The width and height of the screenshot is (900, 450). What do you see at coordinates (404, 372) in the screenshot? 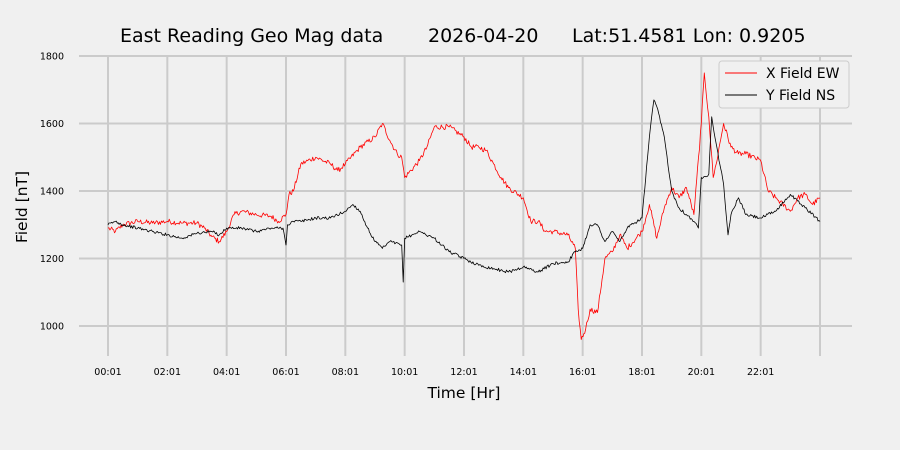
I see `x-tick-label: 10:01` at bounding box center [404, 372].